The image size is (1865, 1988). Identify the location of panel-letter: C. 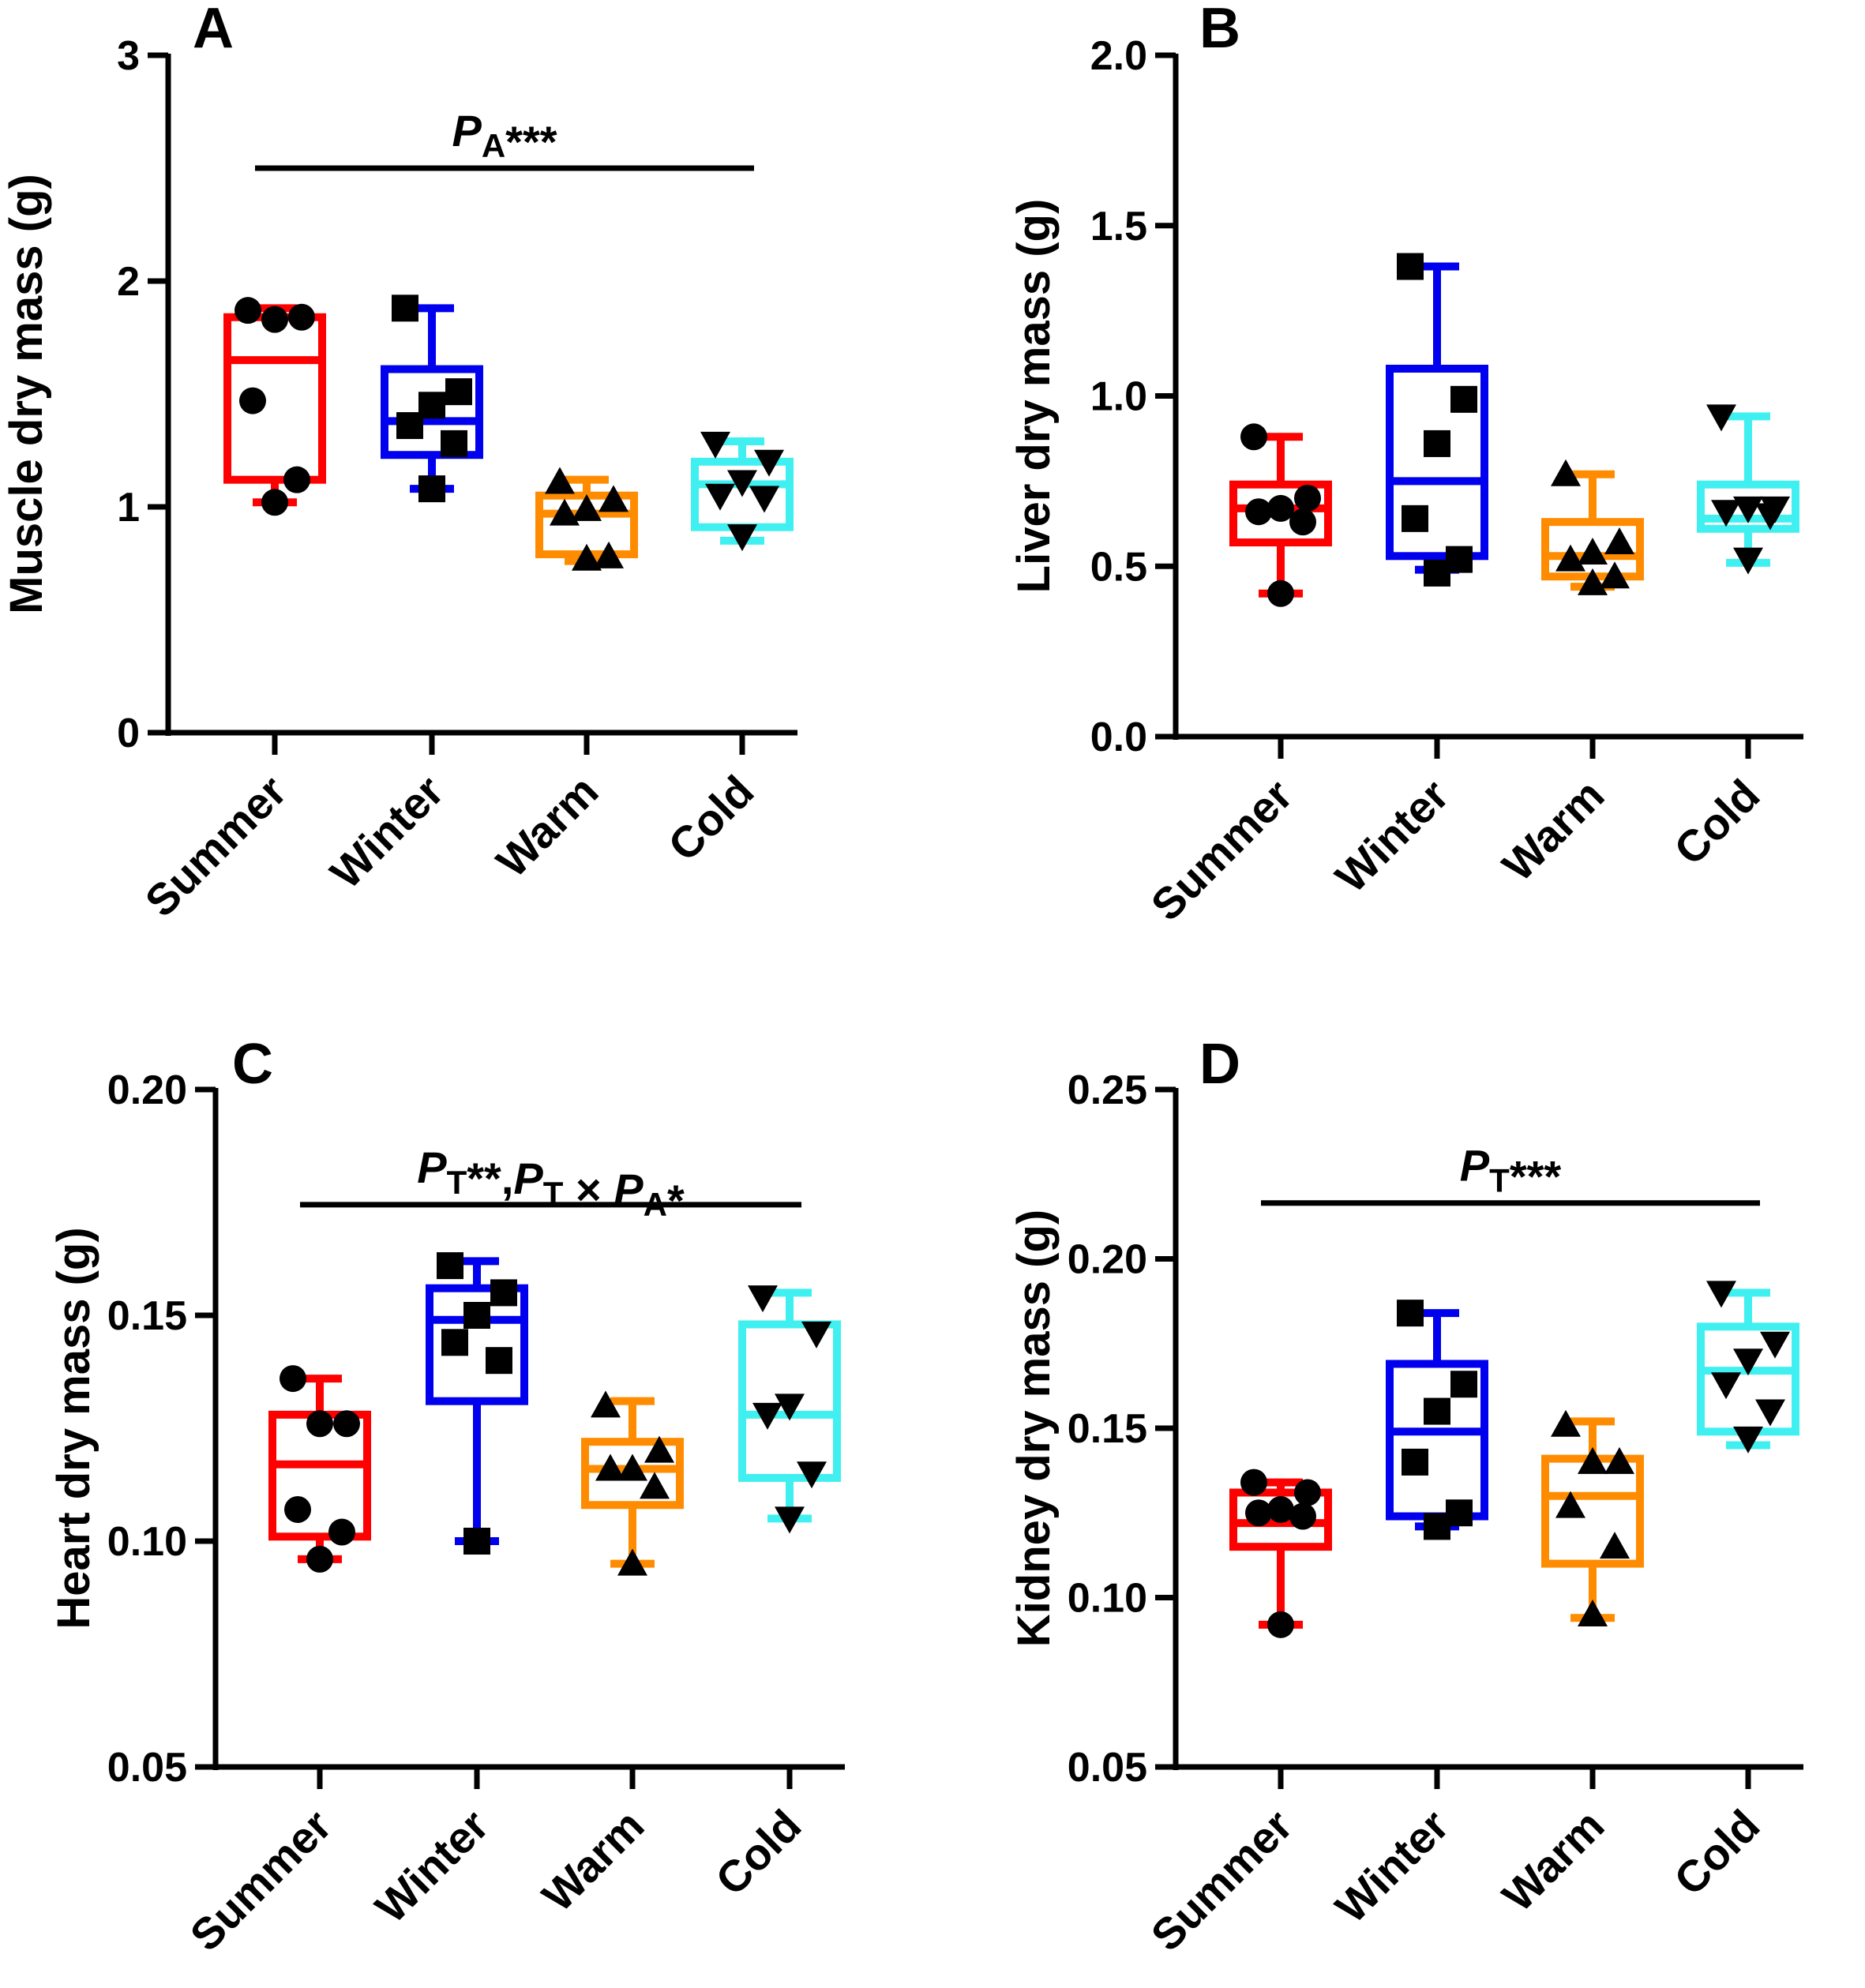
(252, 1064).